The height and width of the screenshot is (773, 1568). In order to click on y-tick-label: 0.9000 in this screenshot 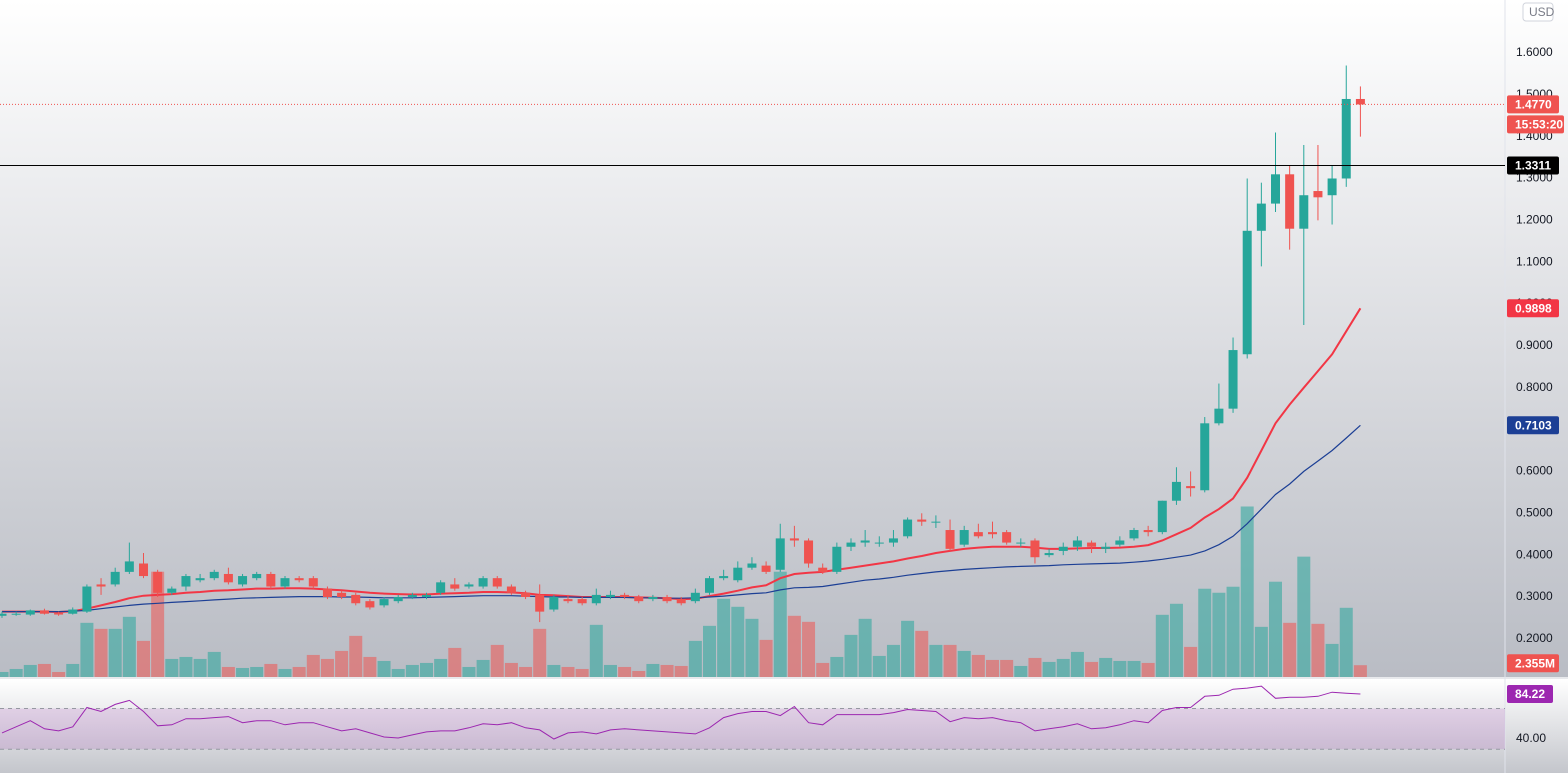, I will do `click(1534, 345)`.